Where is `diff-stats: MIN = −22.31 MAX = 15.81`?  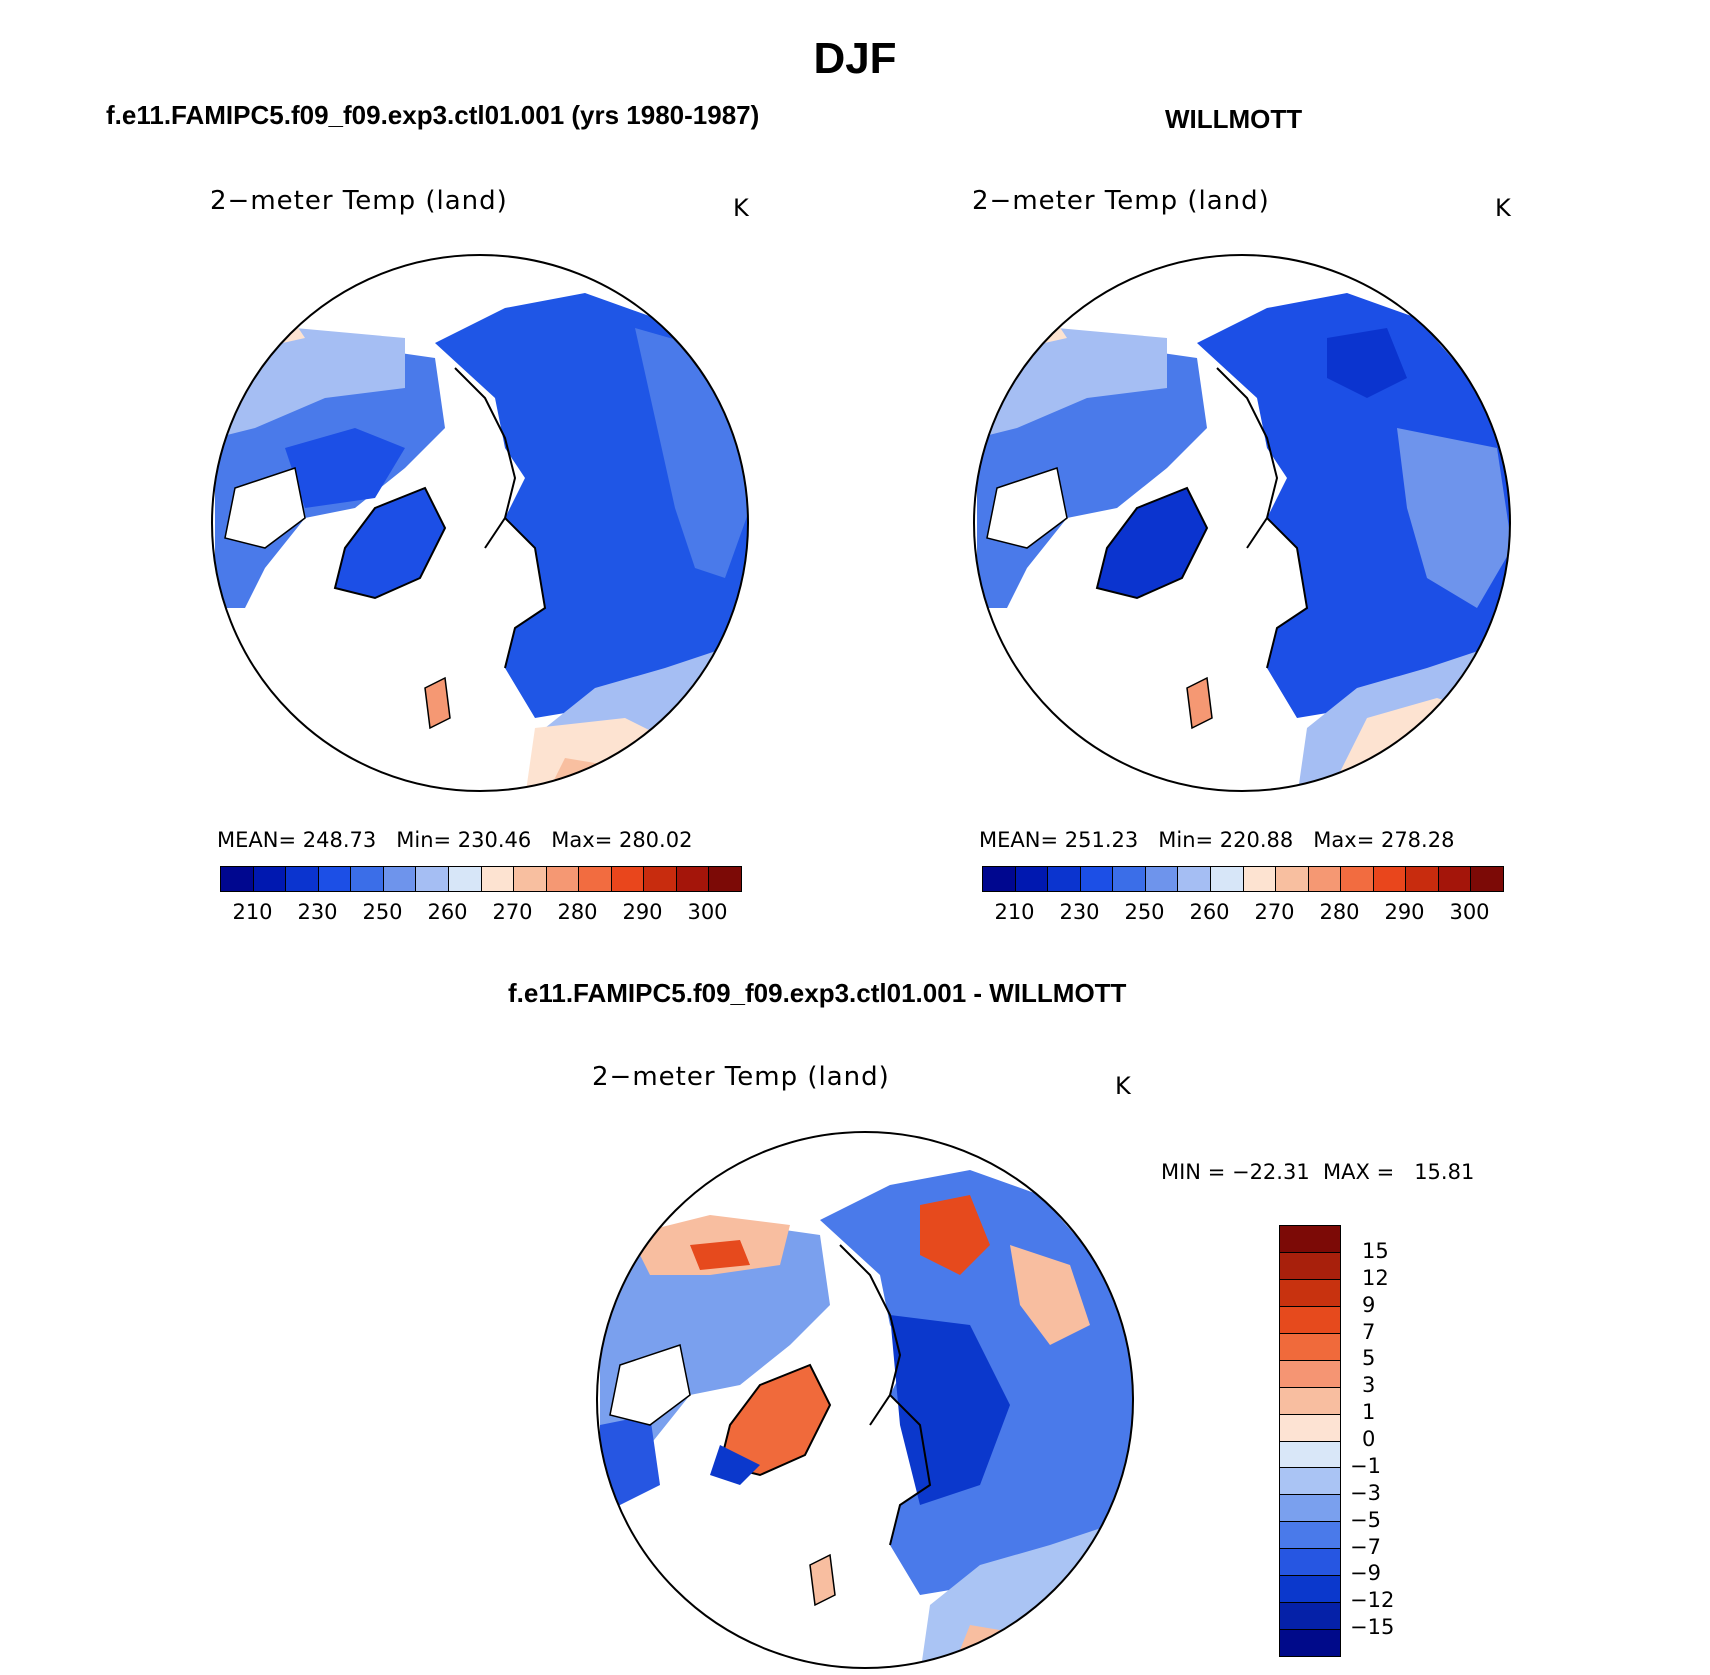
diff-stats: MIN = −22.31 MAX = 15.81 is located at coordinates (1318, 1172).